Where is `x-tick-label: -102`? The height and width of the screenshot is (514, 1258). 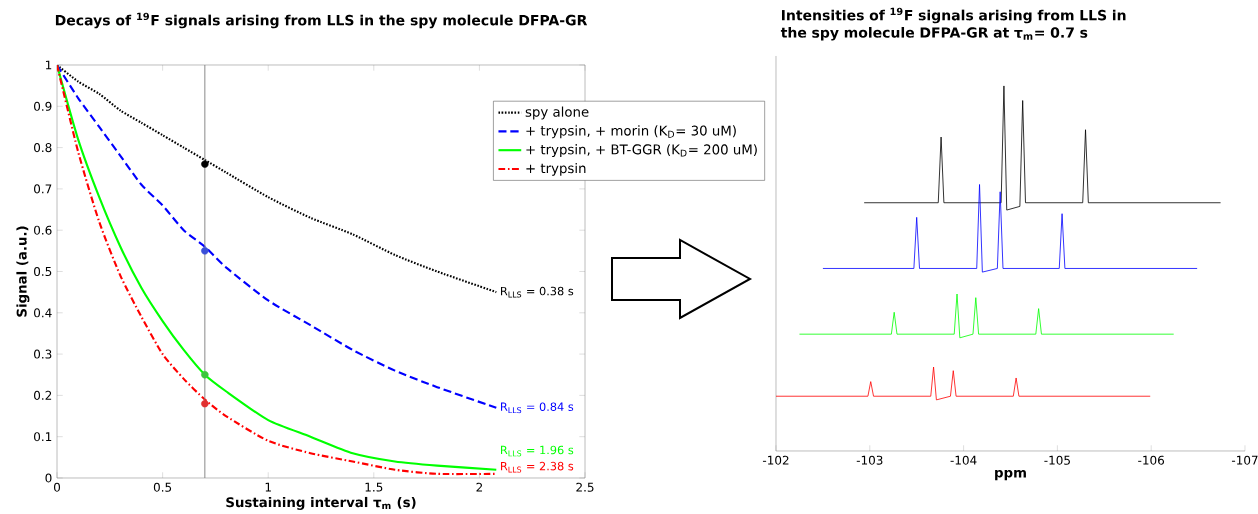
x-tick-label: -102 is located at coordinates (775, 460).